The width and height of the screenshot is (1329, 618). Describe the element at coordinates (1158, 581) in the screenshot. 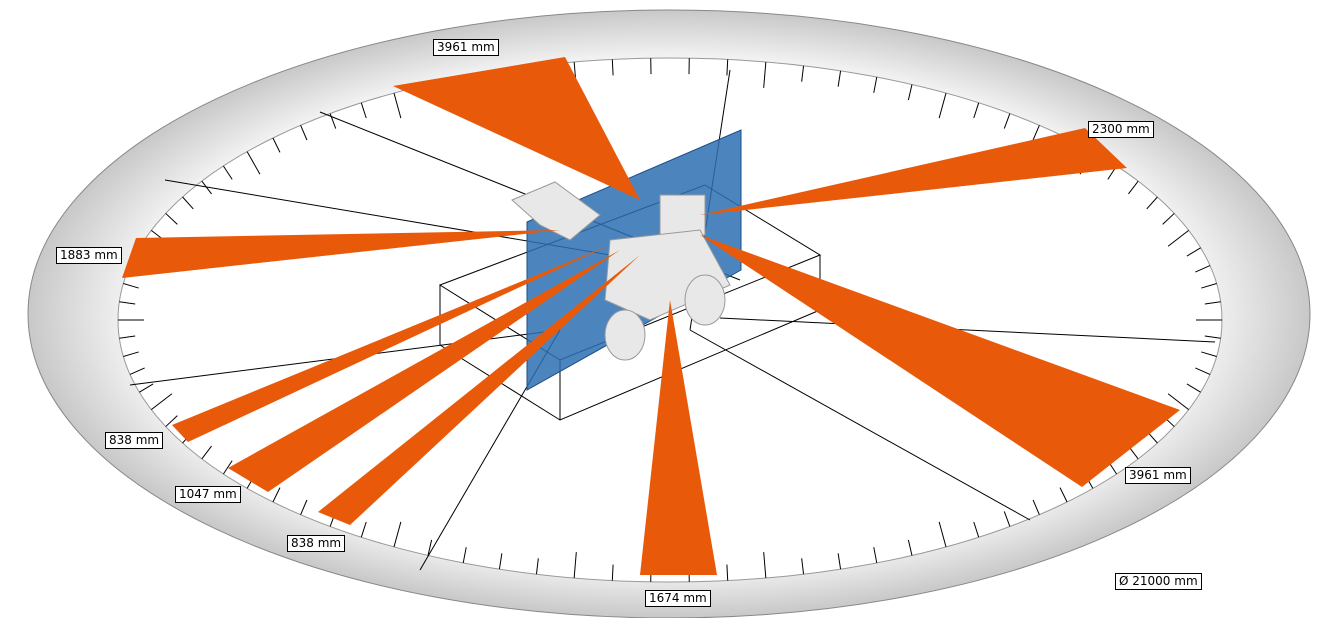

I see `diameter-label: Ø 21000 mm` at that location.